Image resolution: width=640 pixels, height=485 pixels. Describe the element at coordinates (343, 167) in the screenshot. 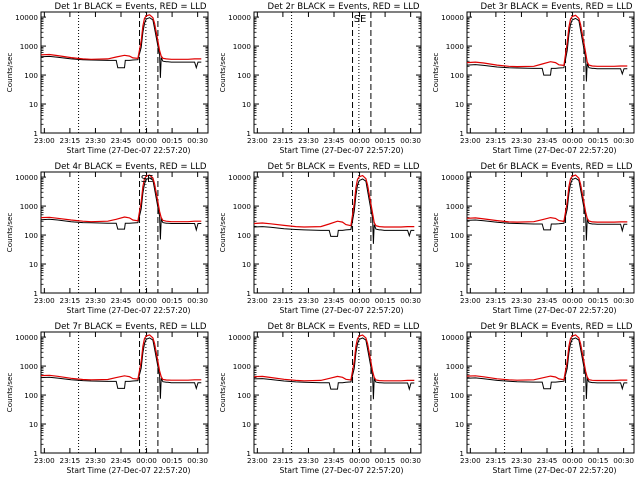

I see `chart-title: Det 5r BLACK = Events, RED = LLD` at that location.